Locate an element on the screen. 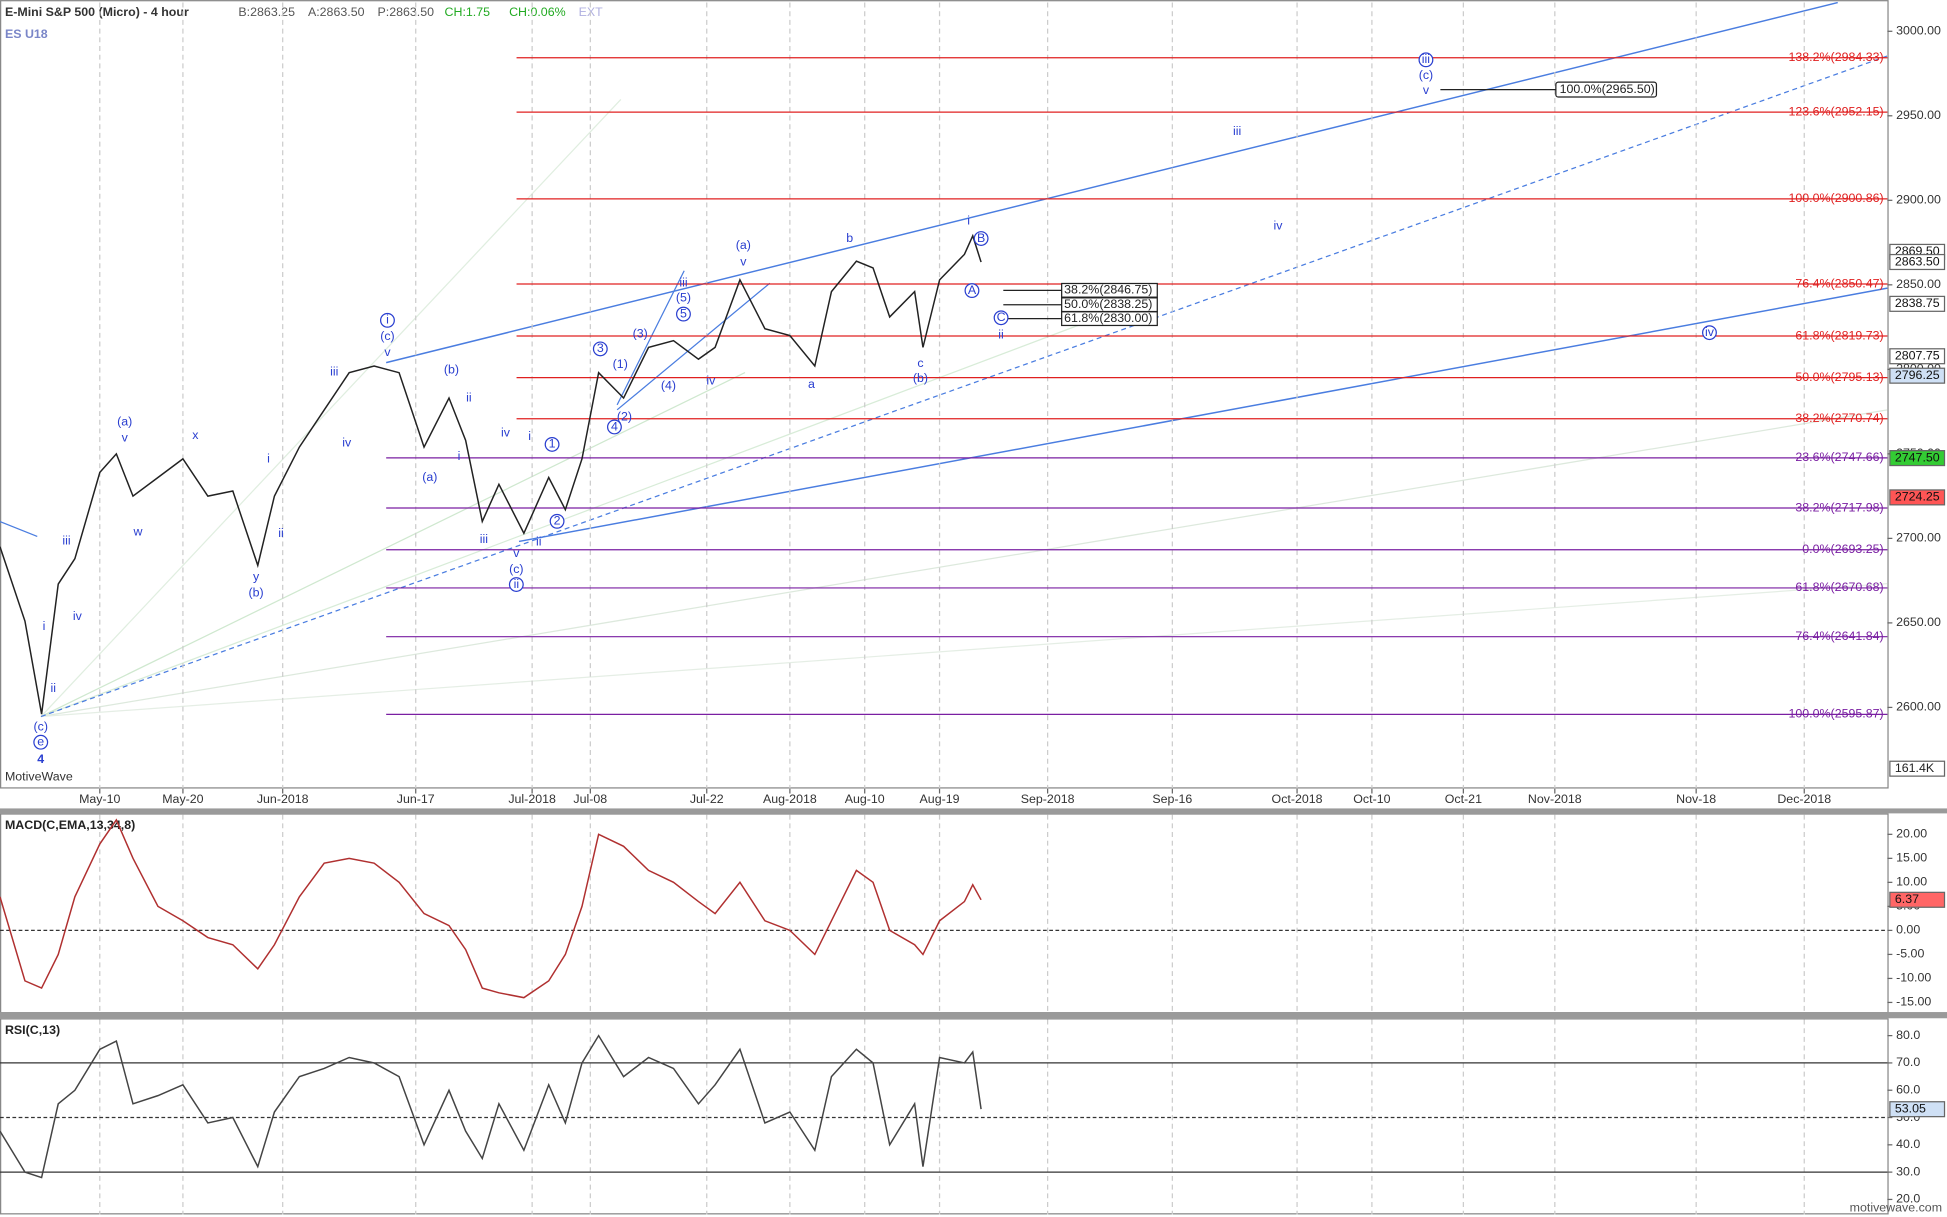 The height and width of the screenshot is (1217, 1947). x-tick-label: Jul-2018 is located at coordinates (532, 799).